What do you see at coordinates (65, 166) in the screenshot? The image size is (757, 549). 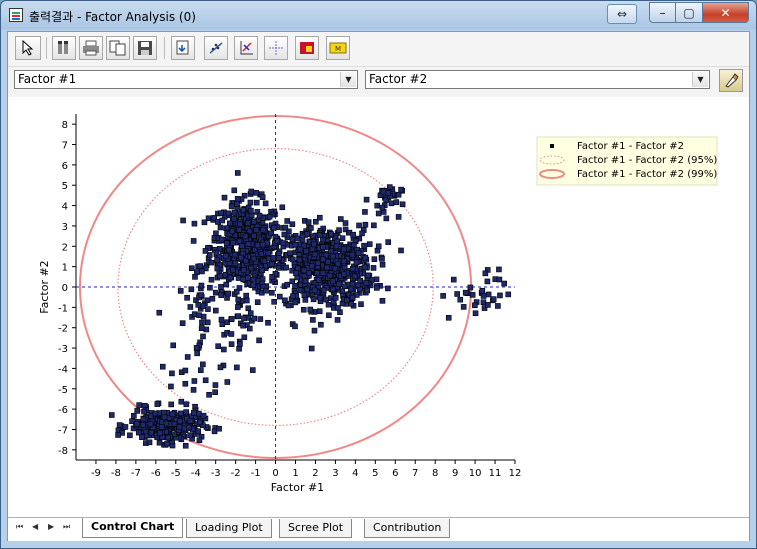 I see `y-tick-label: 6` at bounding box center [65, 166].